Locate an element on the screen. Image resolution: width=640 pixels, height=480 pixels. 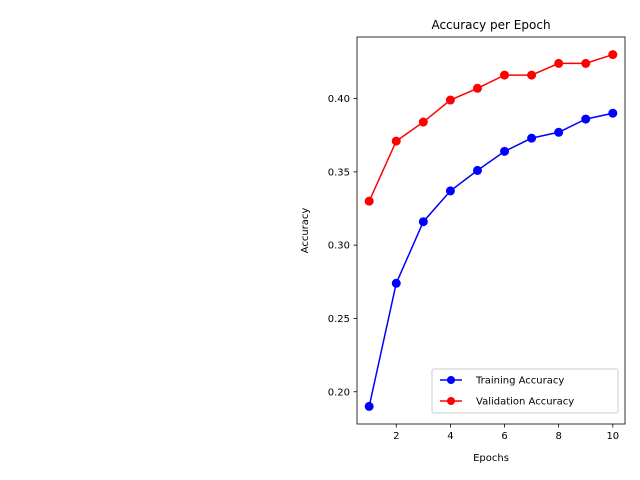
legend-box is located at coordinates (525, 391).